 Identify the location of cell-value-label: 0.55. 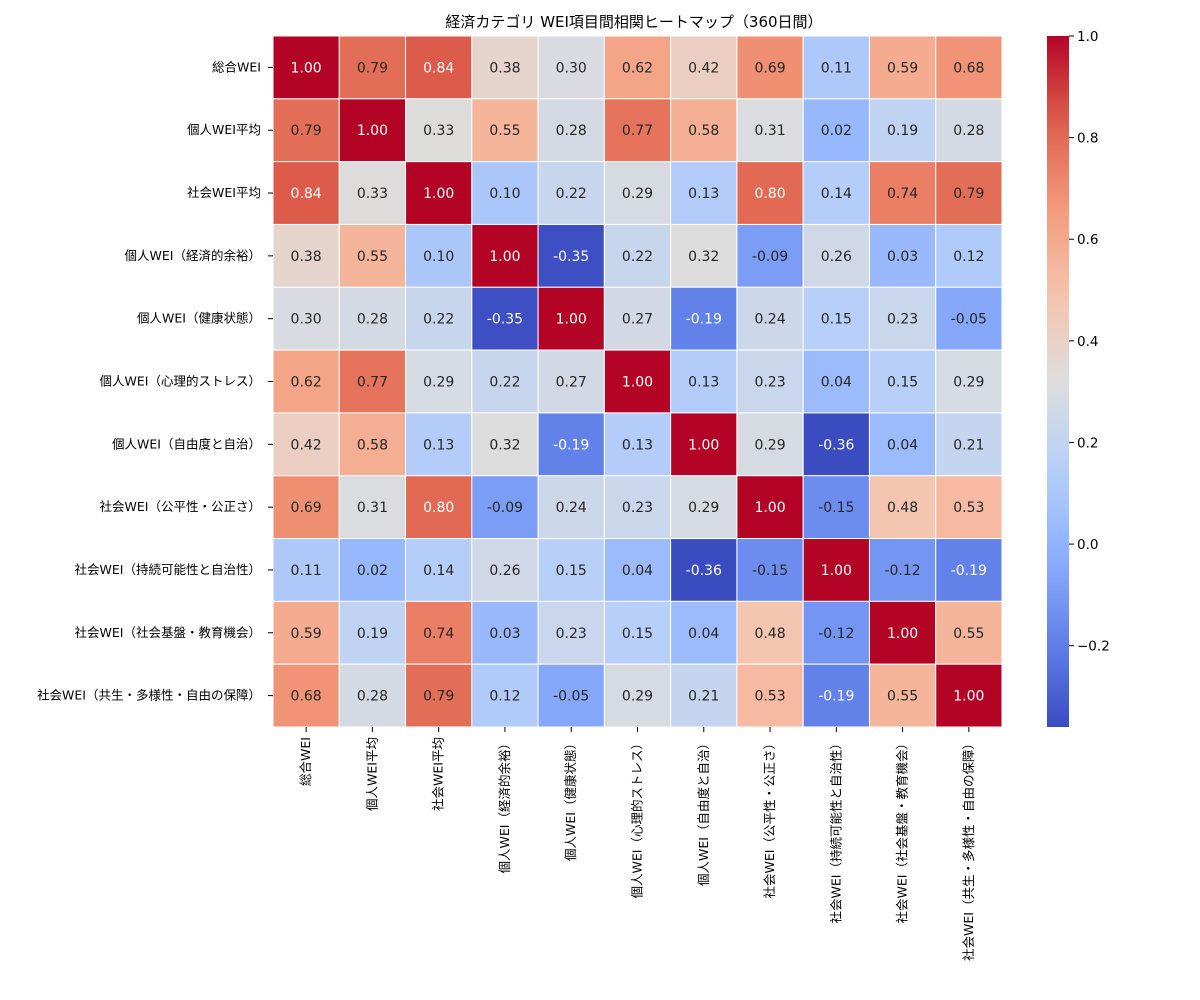
(902, 697).